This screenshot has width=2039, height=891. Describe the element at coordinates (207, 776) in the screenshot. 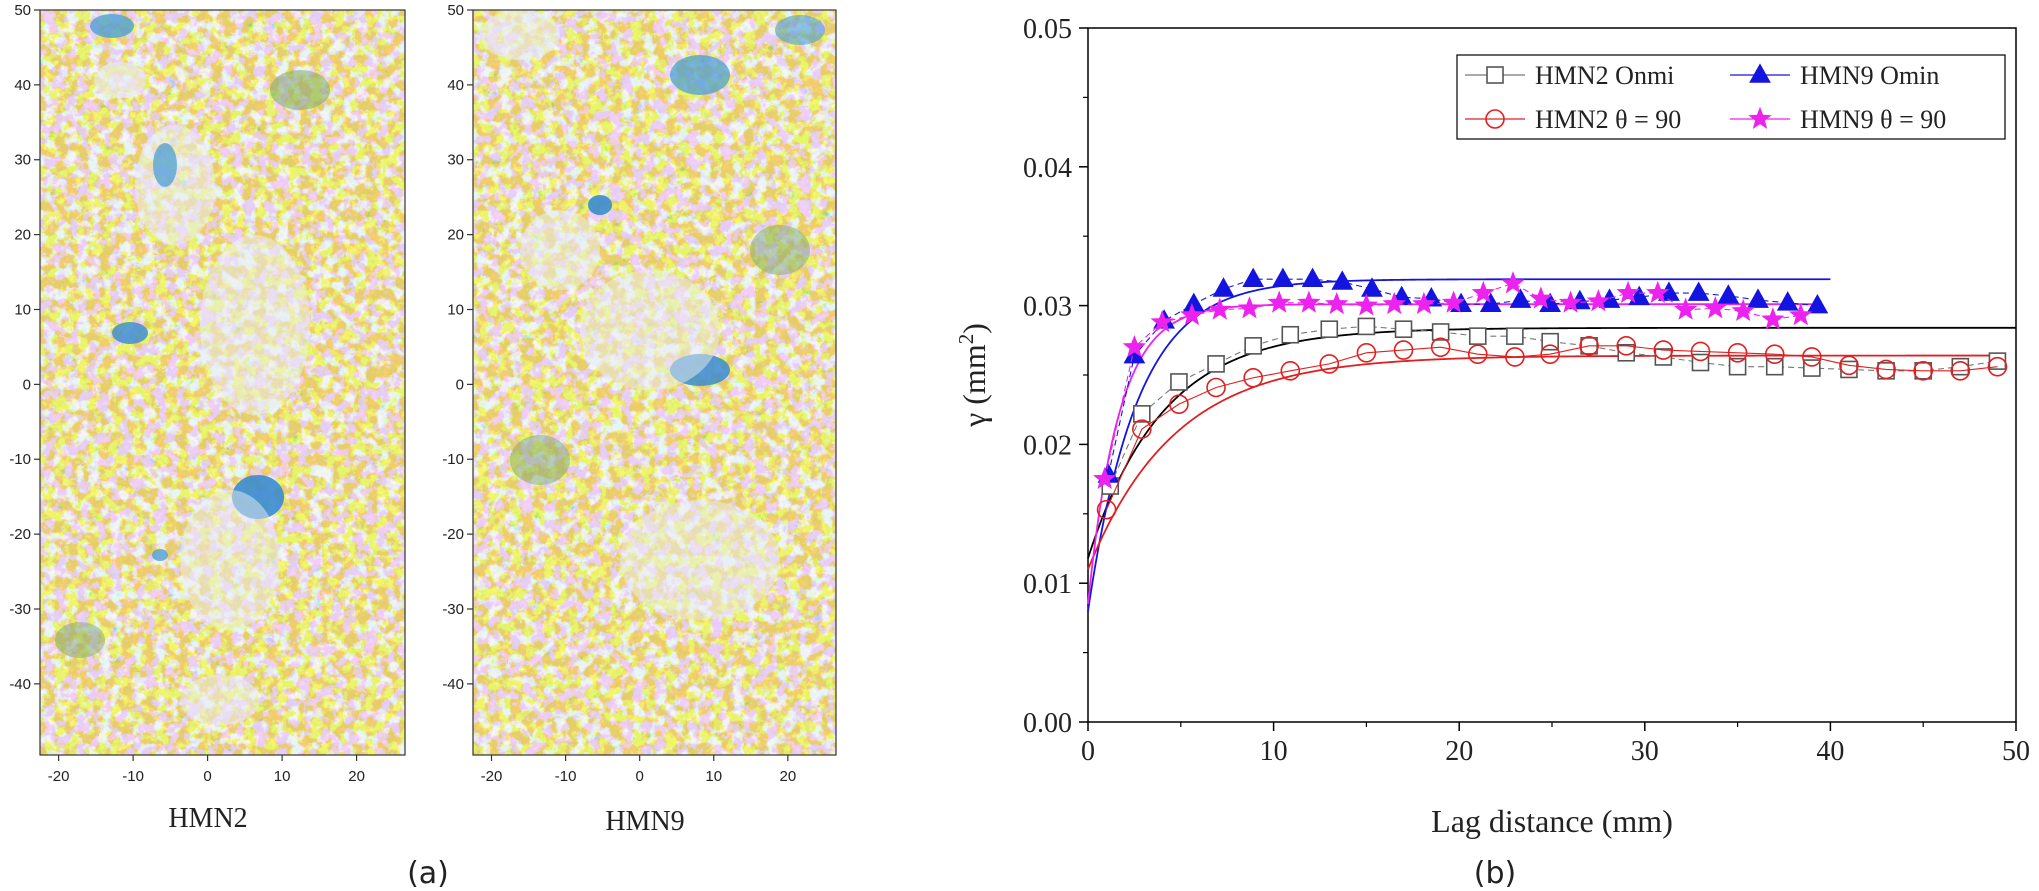

I see `map-x-tick-label: 0` at that location.